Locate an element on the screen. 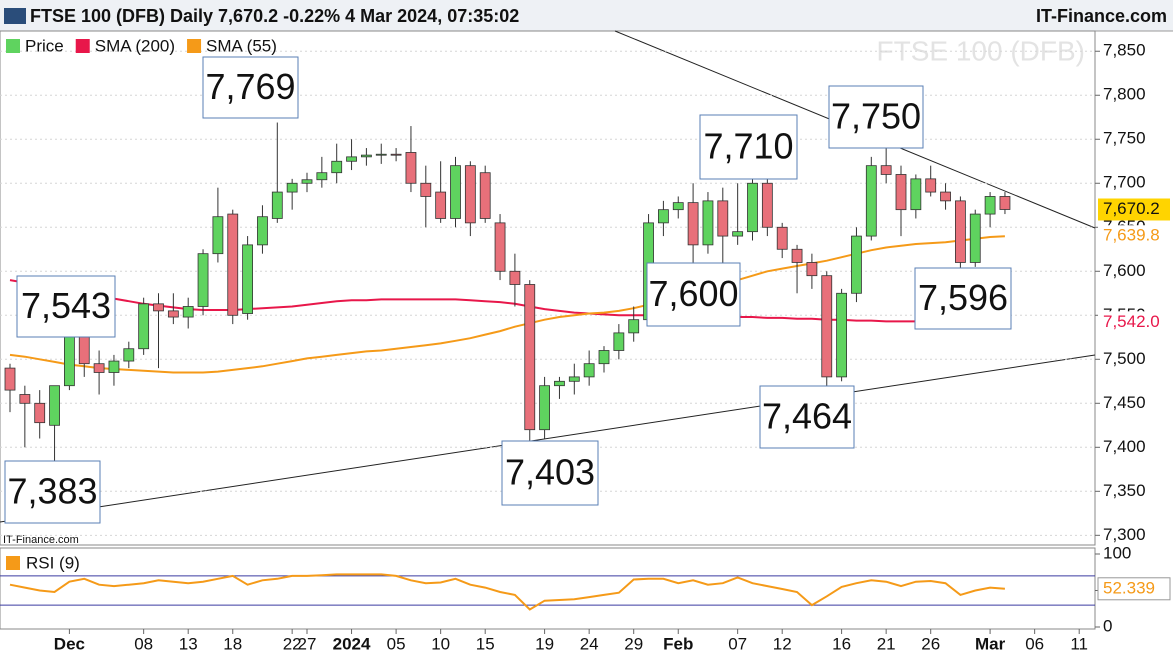 This screenshot has height=660, width=1173. annotation: 7,596 is located at coordinates (963, 297).